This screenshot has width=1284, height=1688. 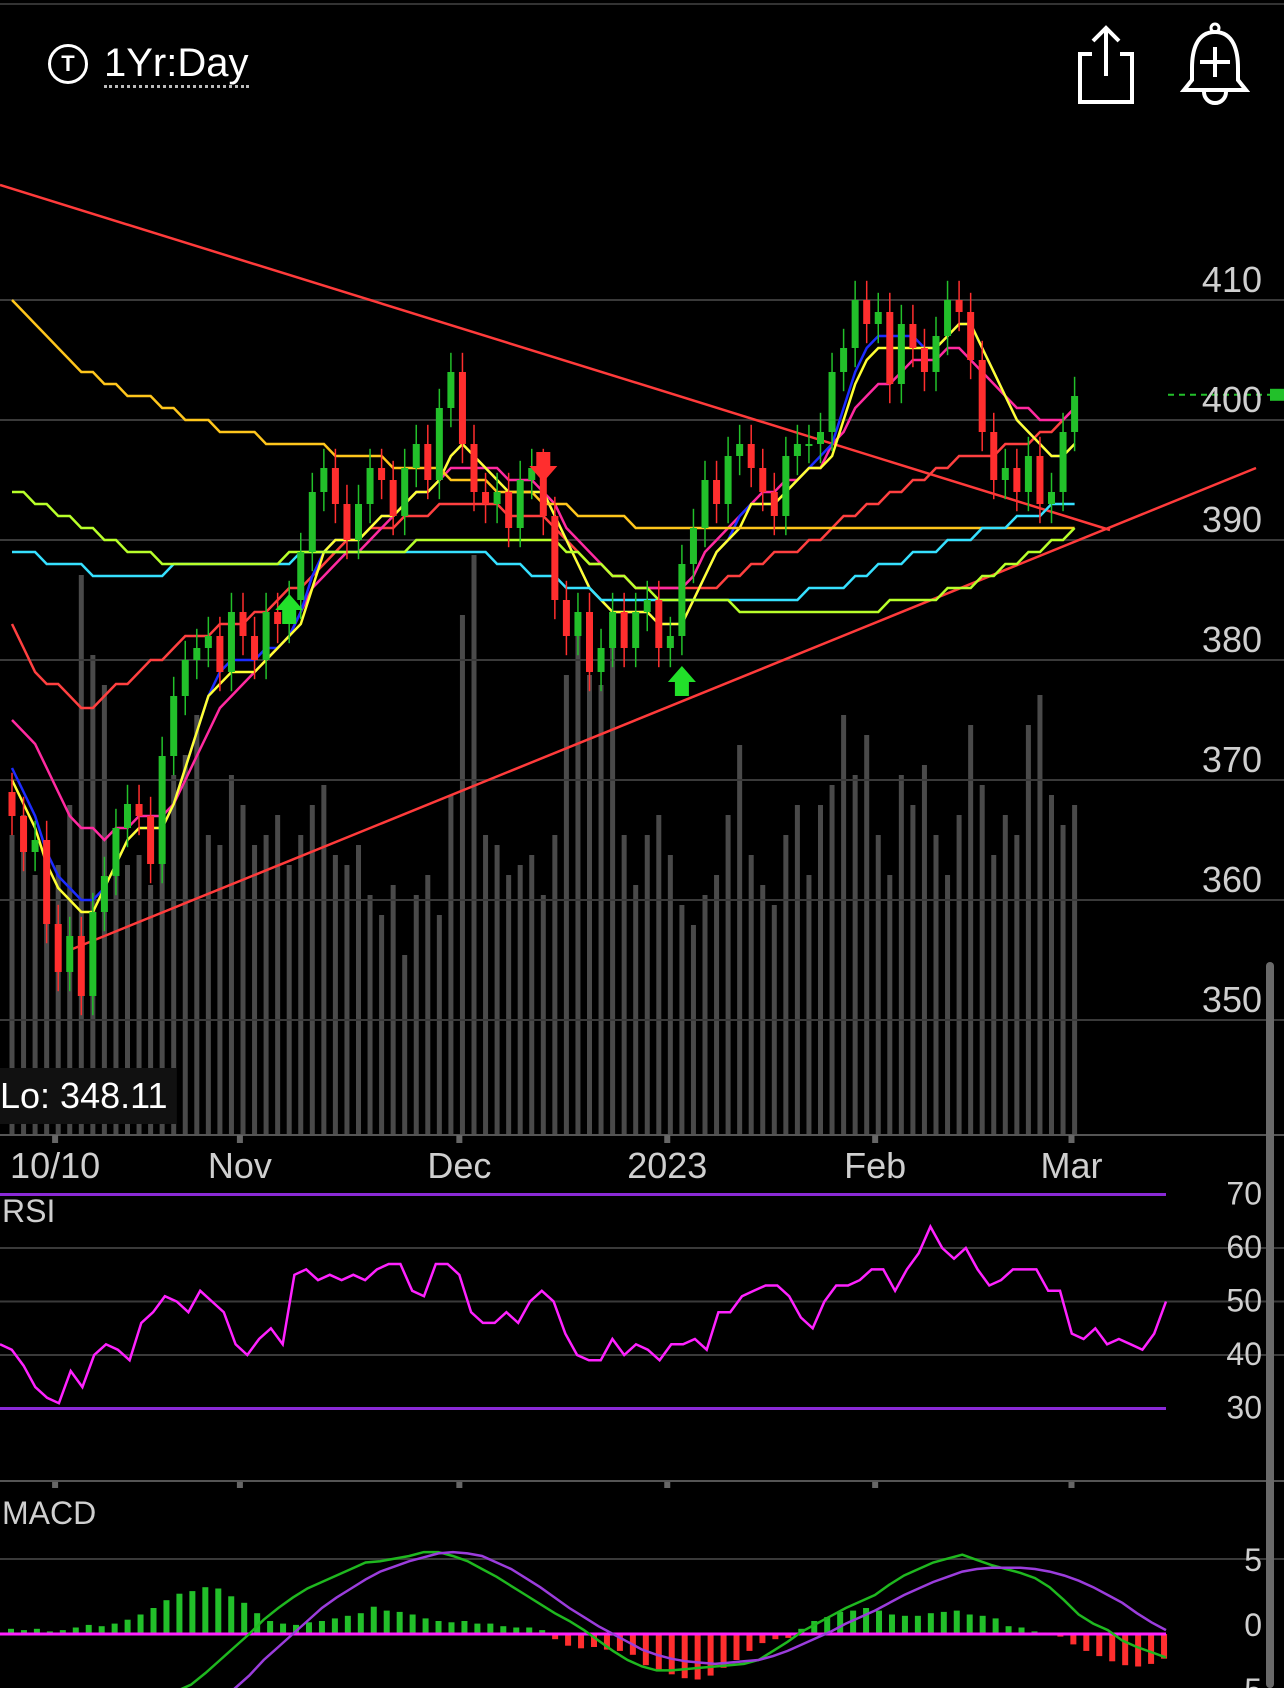 I want to click on last-price-marker, so click(x=1277, y=394).